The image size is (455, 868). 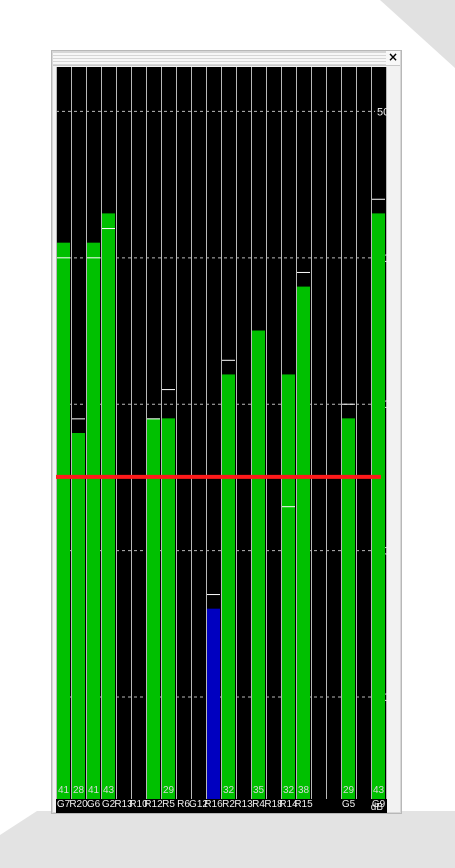 What do you see at coordinates (213, 804) in the screenshot?
I see `channel-name-label: R16` at bounding box center [213, 804].